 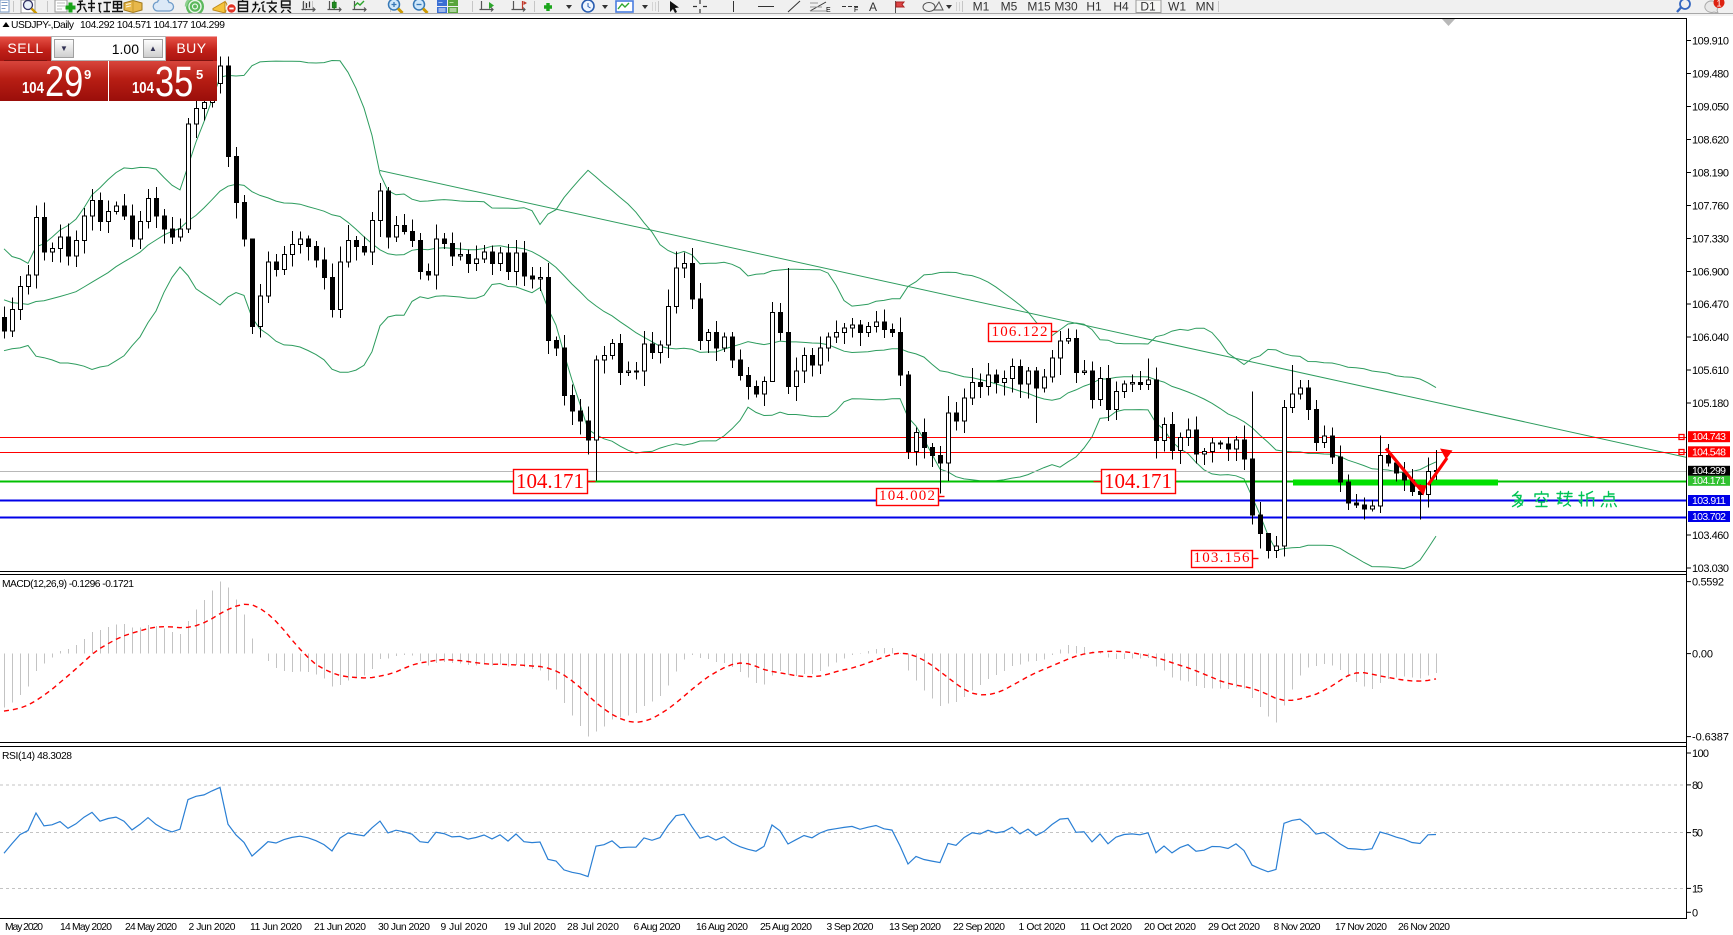 What do you see at coordinates (1177, 6) in the screenshot?
I see `svg-text: W1` at bounding box center [1177, 6].